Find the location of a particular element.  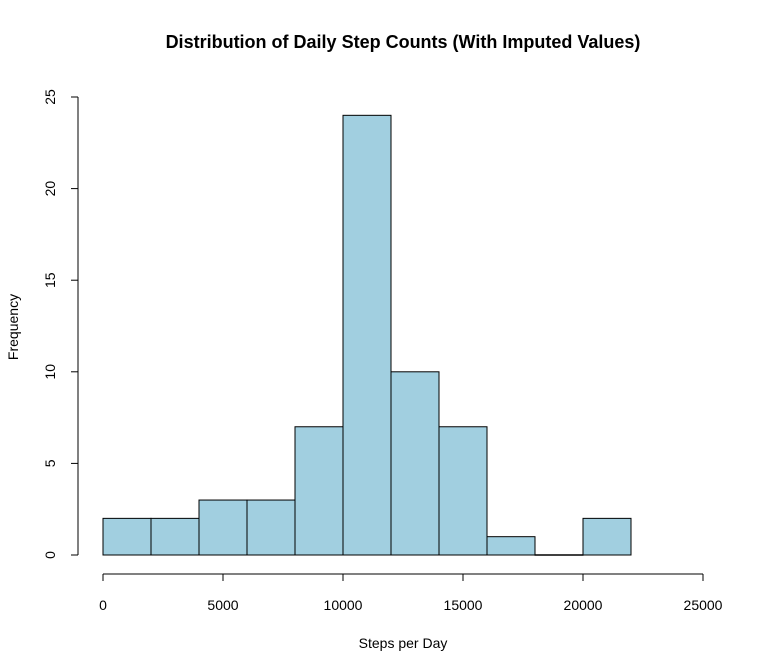

x-tick-label: 25000 is located at coordinates (703, 605).